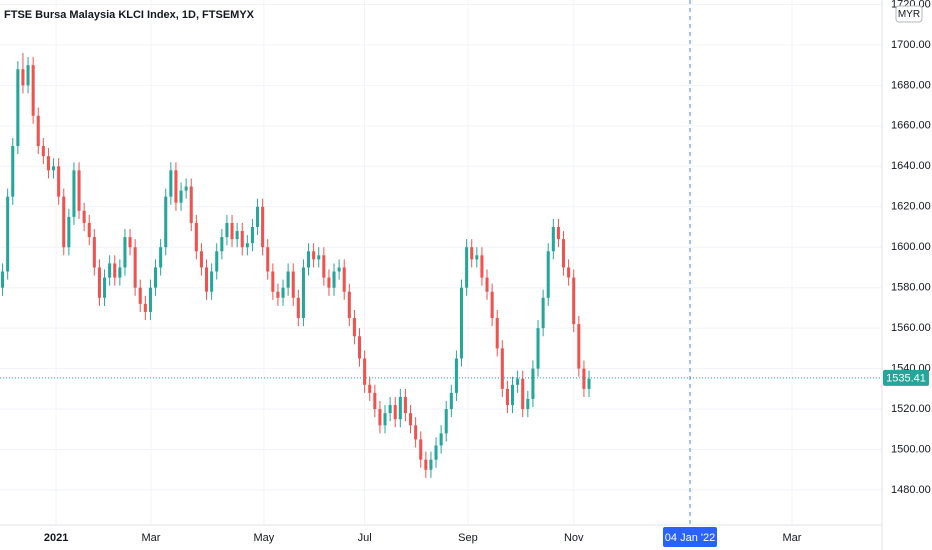 The width and height of the screenshot is (932, 550). What do you see at coordinates (911, 409) in the screenshot?
I see `y-tick-label: 1520.00` at bounding box center [911, 409].